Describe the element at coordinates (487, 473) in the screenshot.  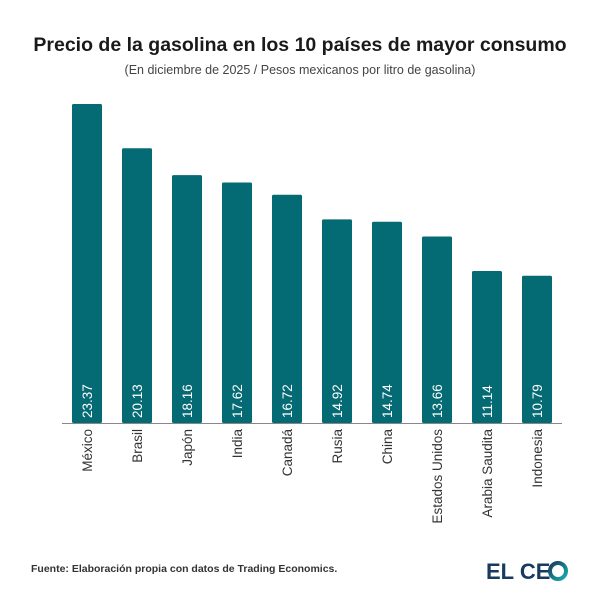
I see `category-label: Arabia Saudita` at that location.